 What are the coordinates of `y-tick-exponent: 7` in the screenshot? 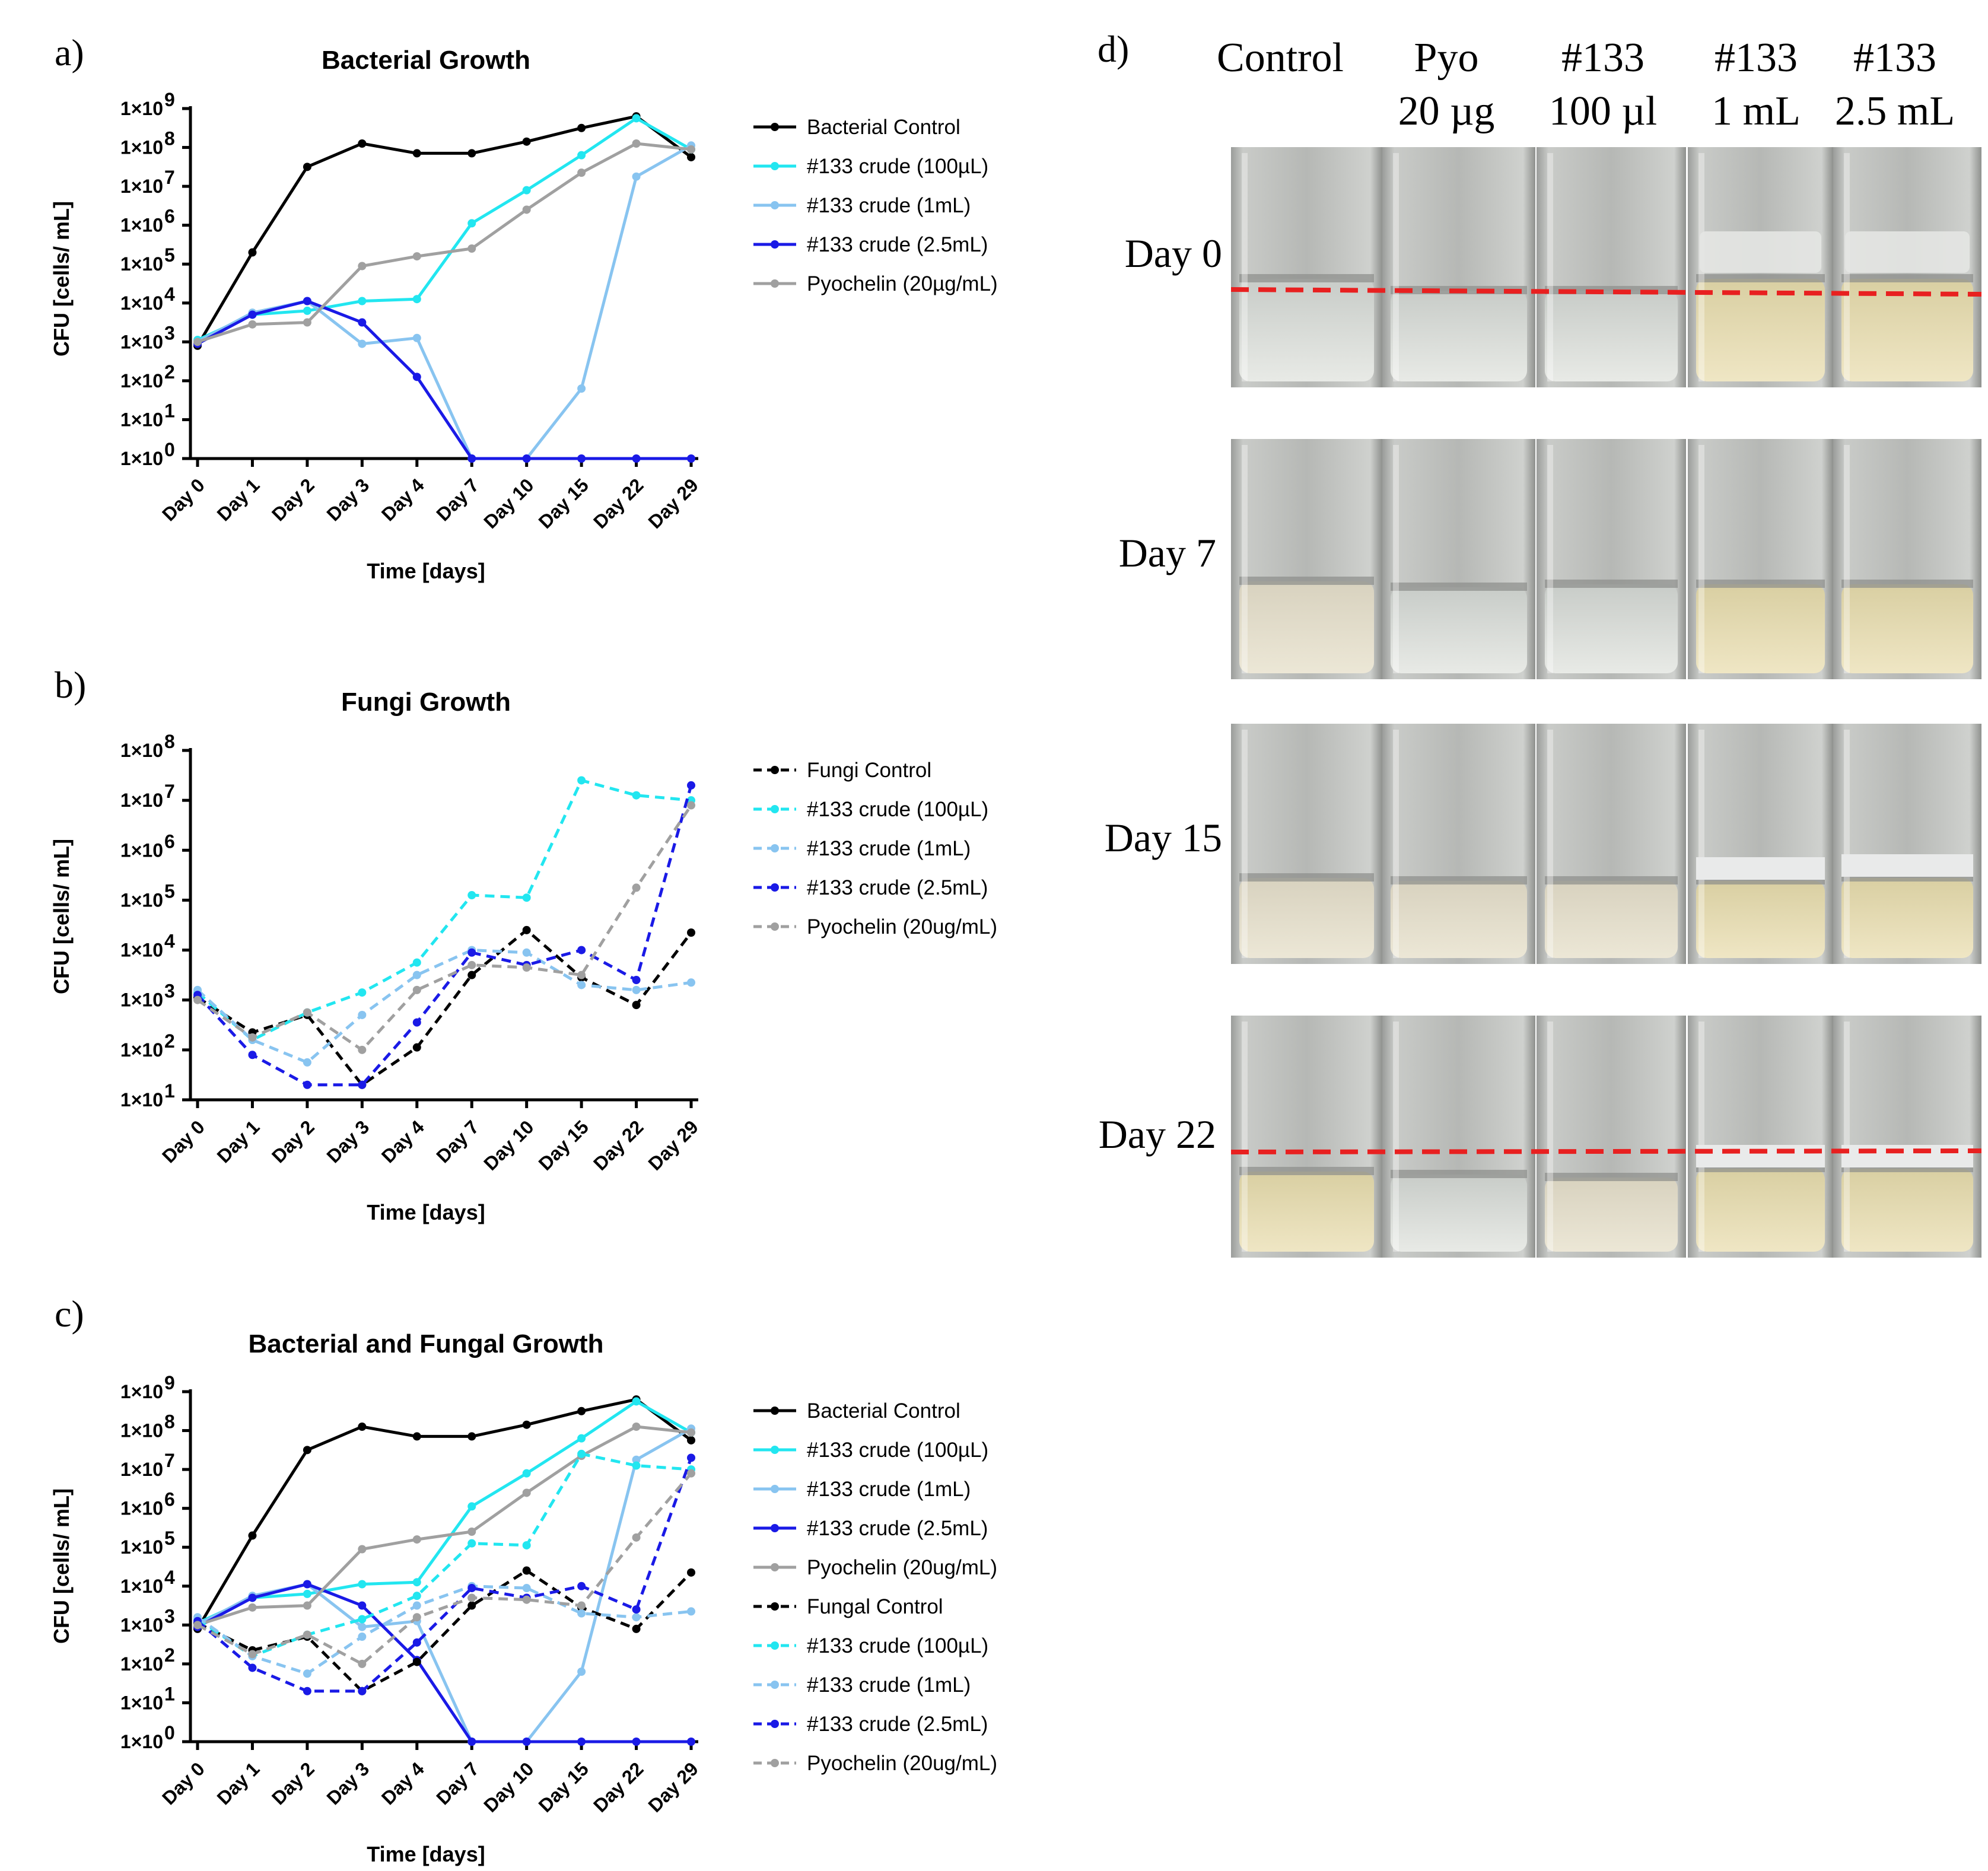 It's located at (170, 177).